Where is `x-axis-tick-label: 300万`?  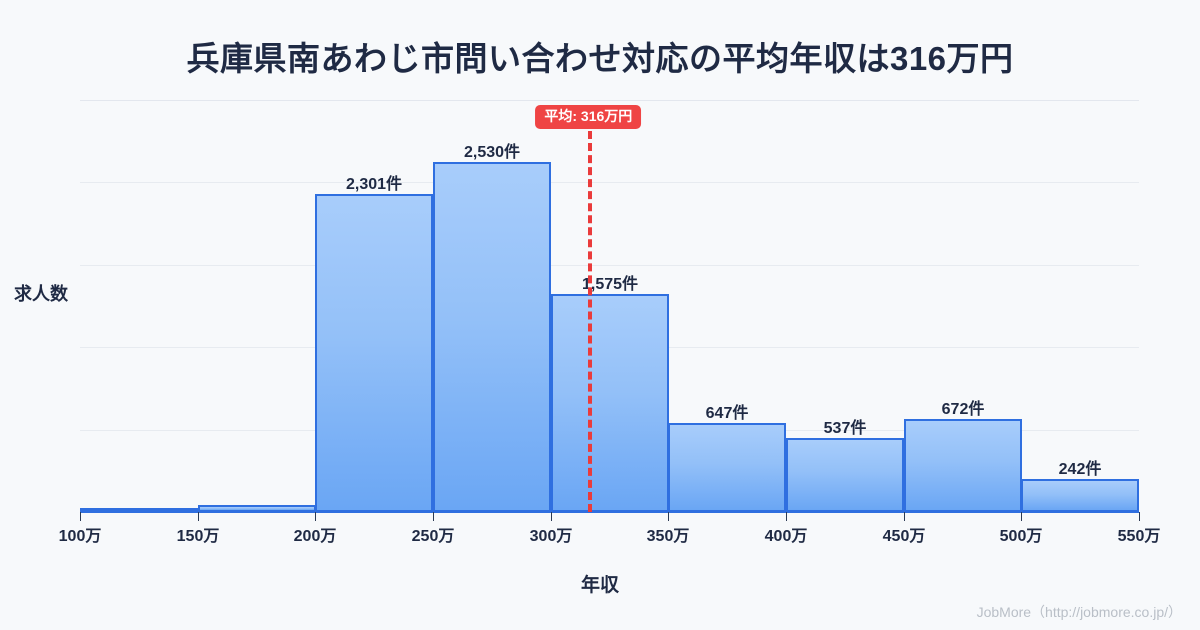
x-axis-tick-label: 300万 is located at coordinates (551, 536).